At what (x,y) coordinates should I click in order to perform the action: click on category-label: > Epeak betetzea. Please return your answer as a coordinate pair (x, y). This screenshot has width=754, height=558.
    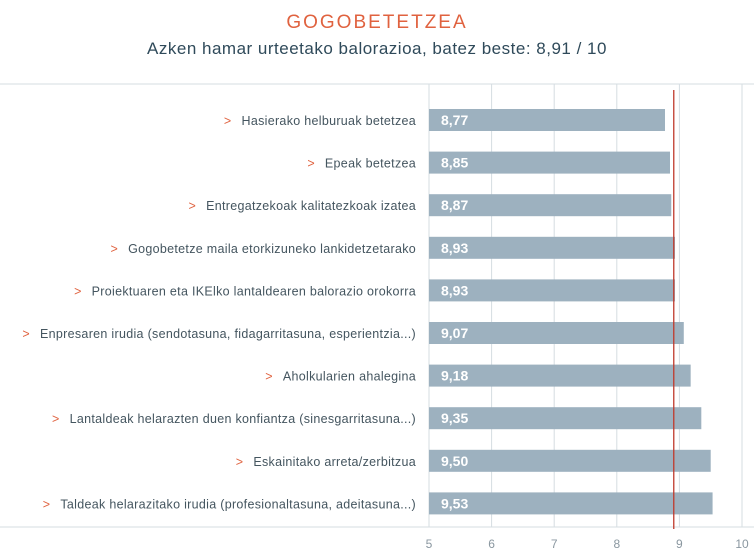
    Looking at the image, I should click on (361, 164).